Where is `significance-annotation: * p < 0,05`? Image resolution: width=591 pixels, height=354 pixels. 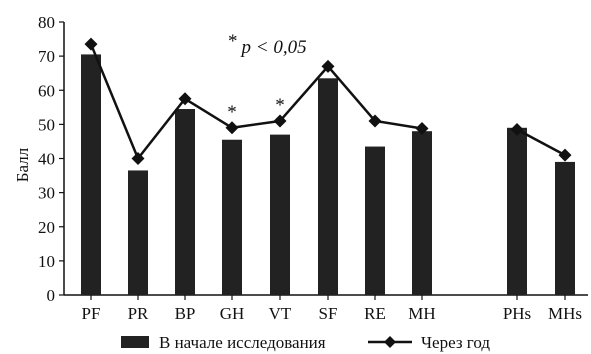 significance-annotation: * p < 0,05 is located at coordinates (267, 44).